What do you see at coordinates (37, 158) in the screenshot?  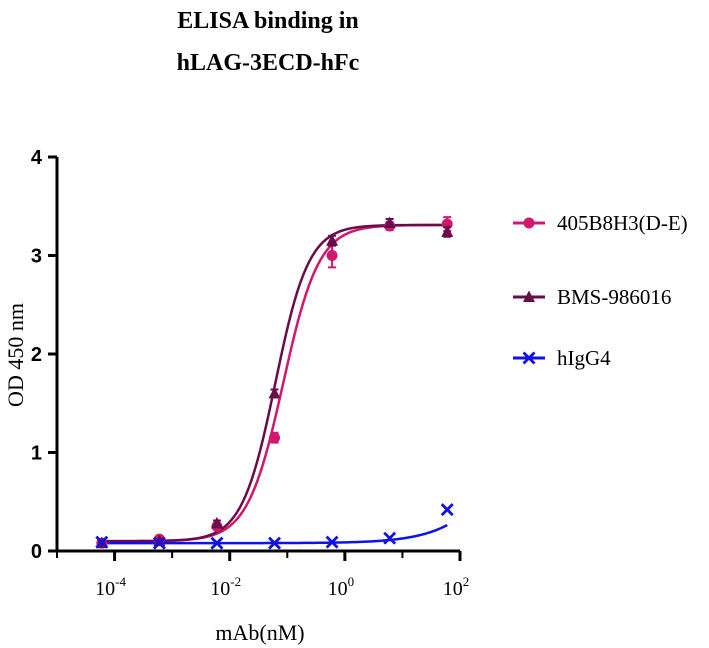 I see `y-tick-label: 4` at bounding box center [37, 158].